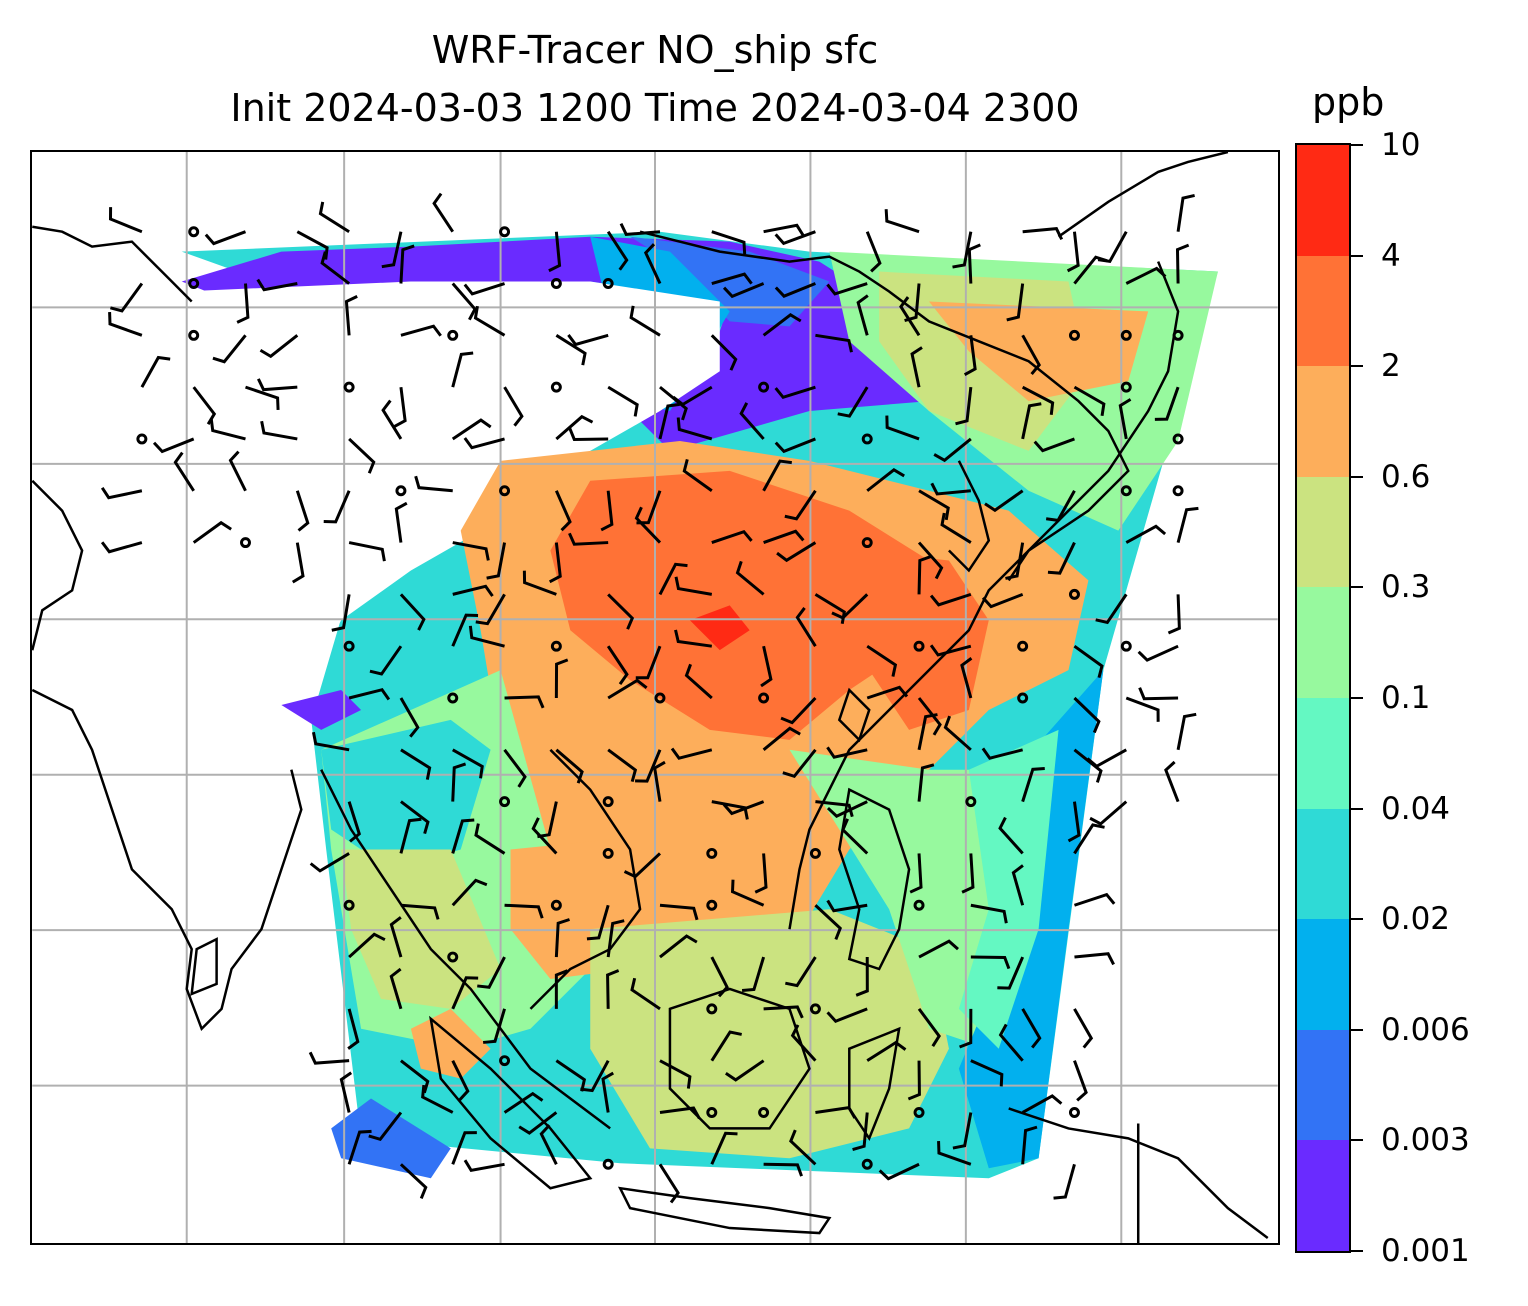 The width and height of the screenshot is (1528, 1306). I want to click on coast-japan, so click(1093, 421).